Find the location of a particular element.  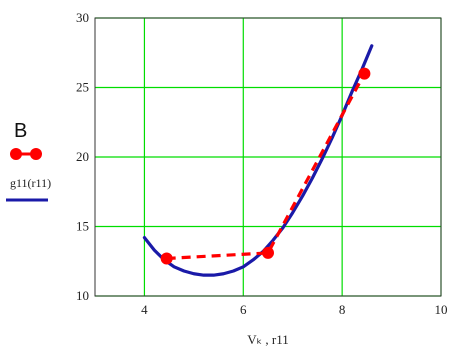

y-tick-label: 25 is located at coordinates (82, 87).